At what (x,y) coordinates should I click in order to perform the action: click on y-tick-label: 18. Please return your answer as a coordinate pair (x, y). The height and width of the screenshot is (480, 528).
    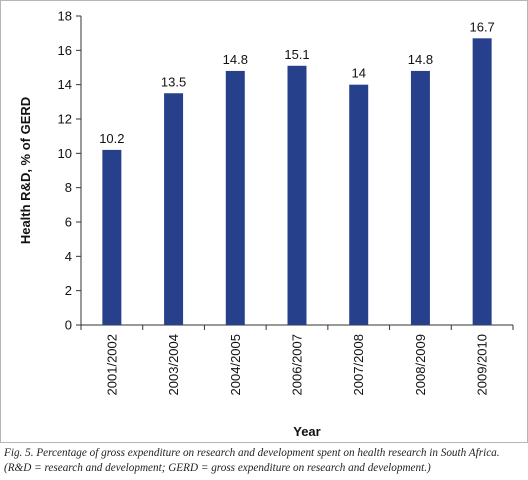
    Looking at the image, I should click on (65, 16).